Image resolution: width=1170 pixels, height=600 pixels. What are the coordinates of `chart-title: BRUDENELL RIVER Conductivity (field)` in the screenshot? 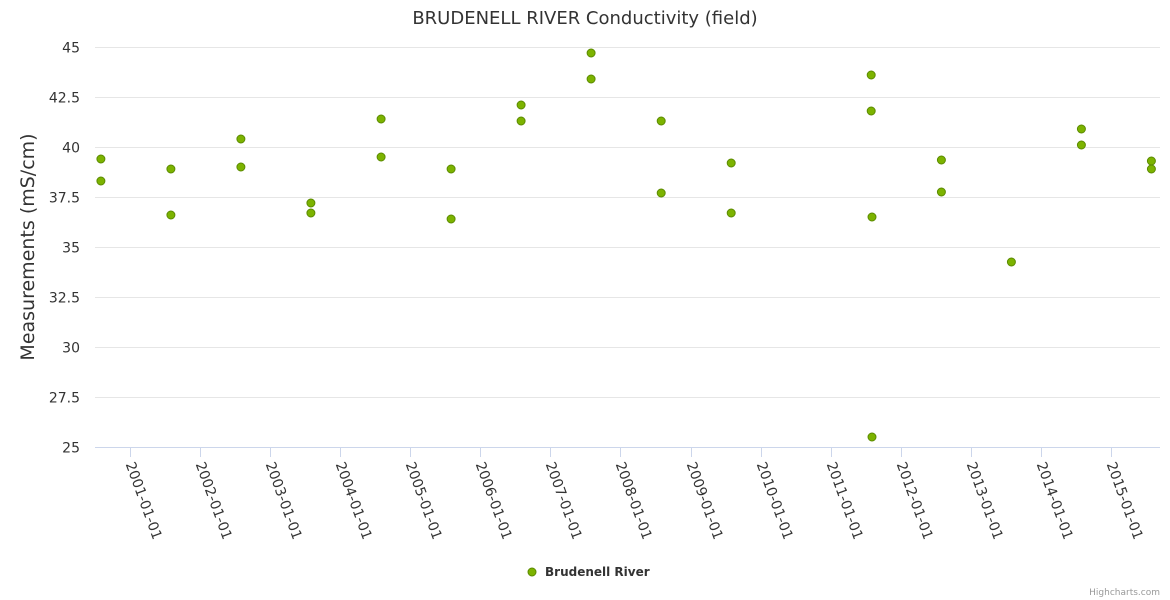 It's located at (584, 18).